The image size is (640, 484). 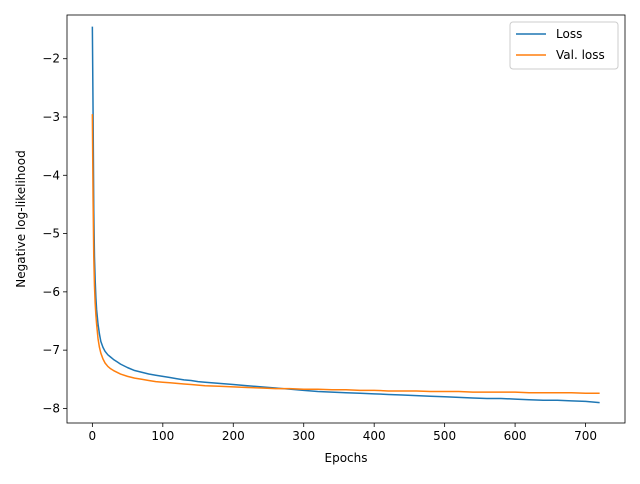 I want to click on x-tick-label: 600, so click(x=515, y=436).